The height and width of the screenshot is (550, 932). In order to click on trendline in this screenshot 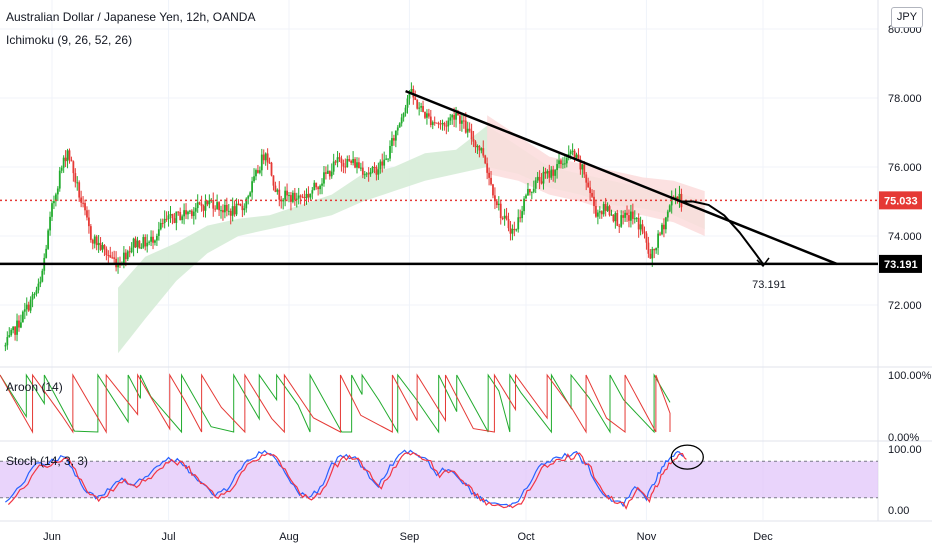, I will do `click(621, 177)`.